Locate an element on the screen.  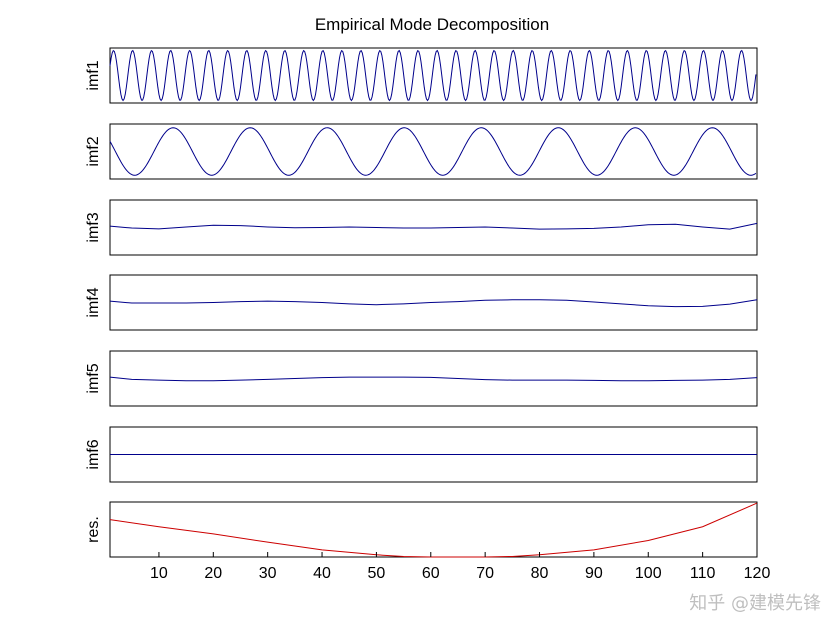
x-tick-label: 10 is located at coordinates (159, 573).